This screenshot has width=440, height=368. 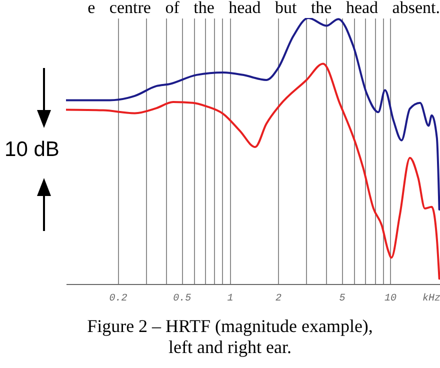 What do you see at coordinates (118, 299) in the screenshot?
I see `x-tick-label: 0.2` at bounding box center [118, 299].